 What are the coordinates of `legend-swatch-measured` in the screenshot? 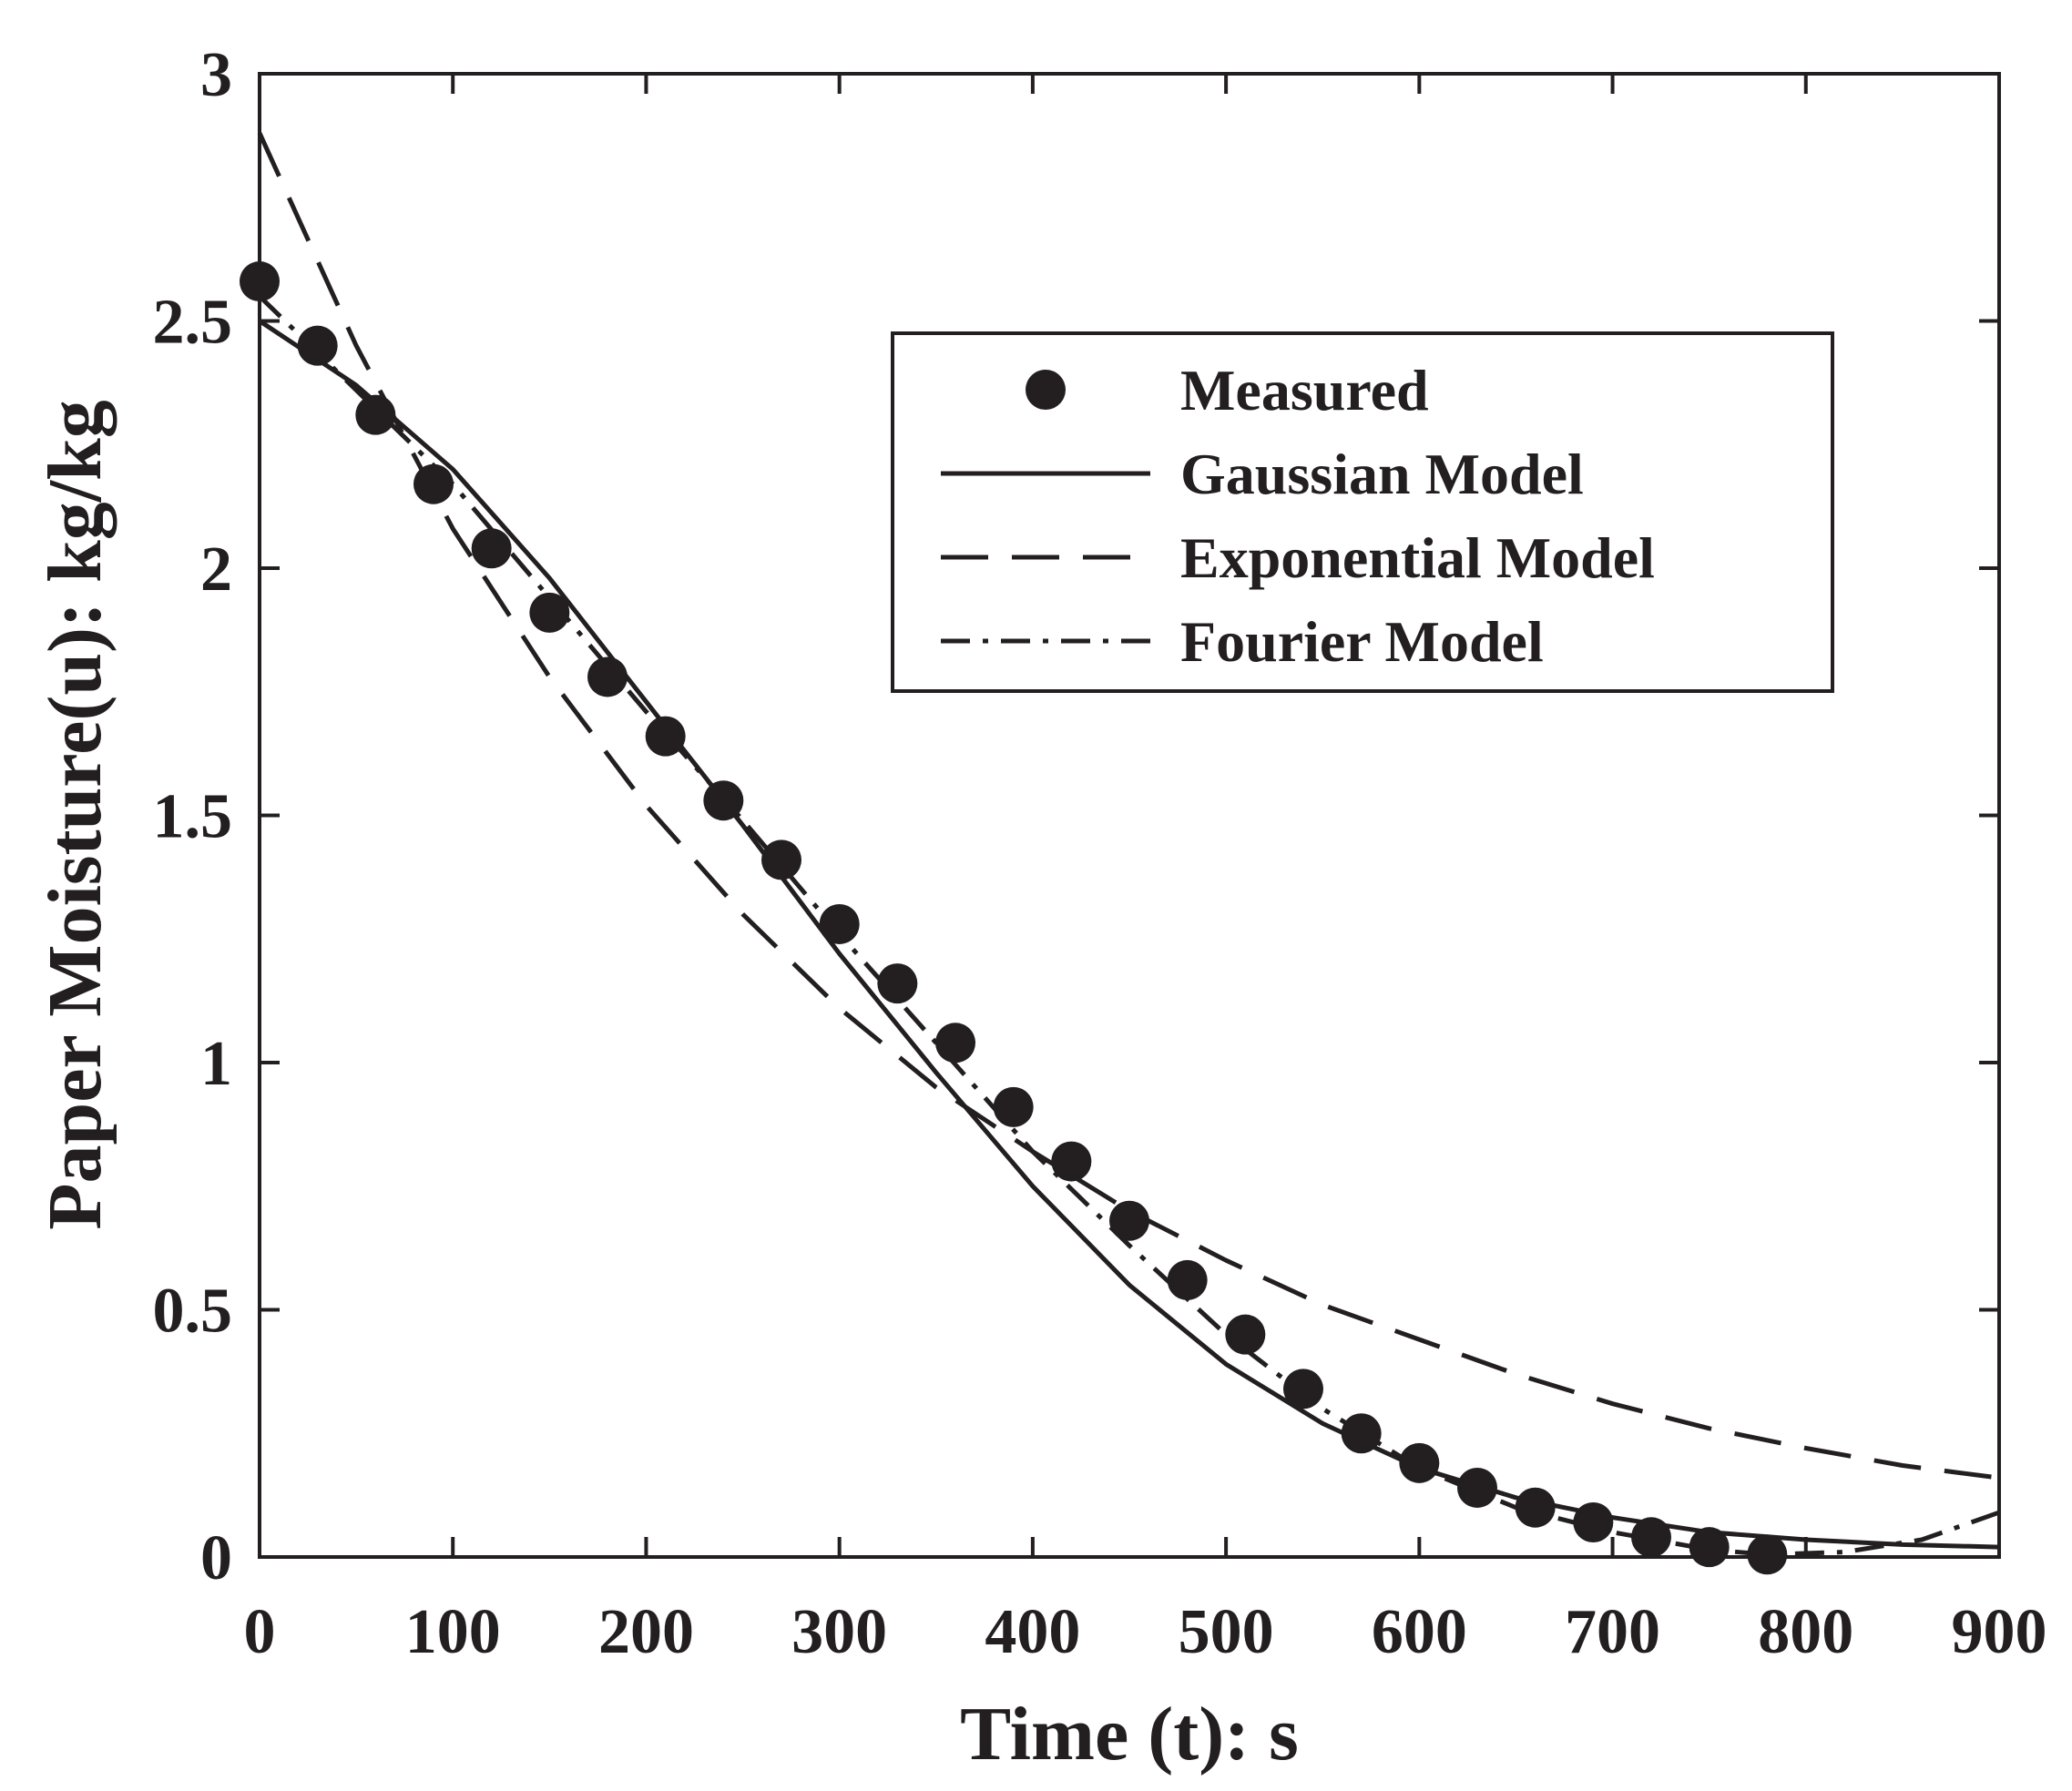 It's located at (1046, 390).